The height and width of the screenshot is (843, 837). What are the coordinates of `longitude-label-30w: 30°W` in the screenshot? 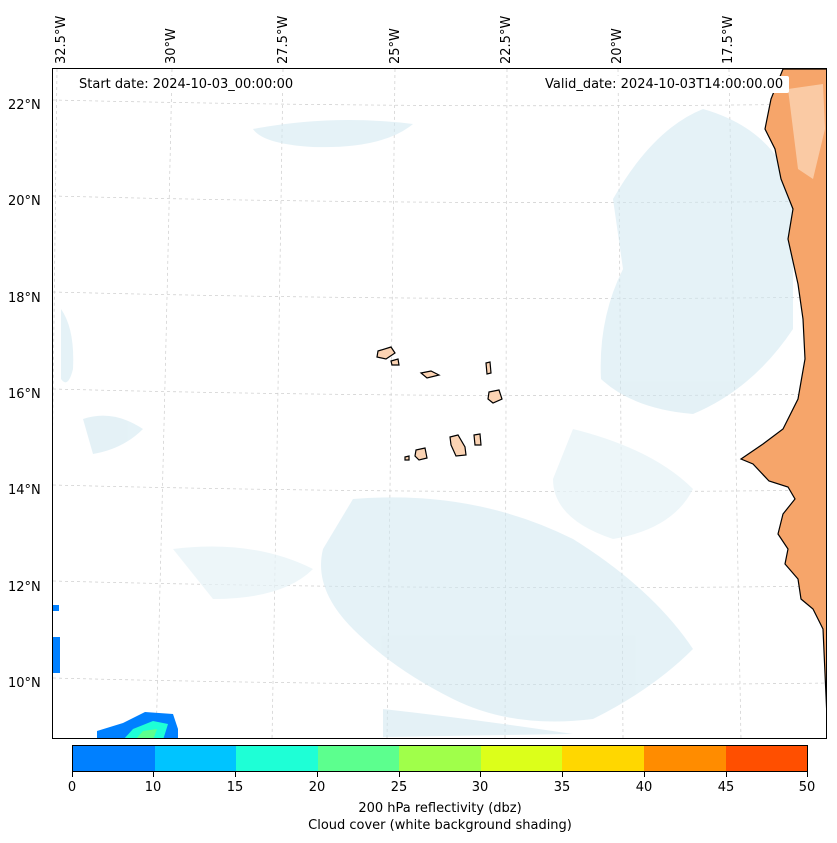 It's located at (171, 46).